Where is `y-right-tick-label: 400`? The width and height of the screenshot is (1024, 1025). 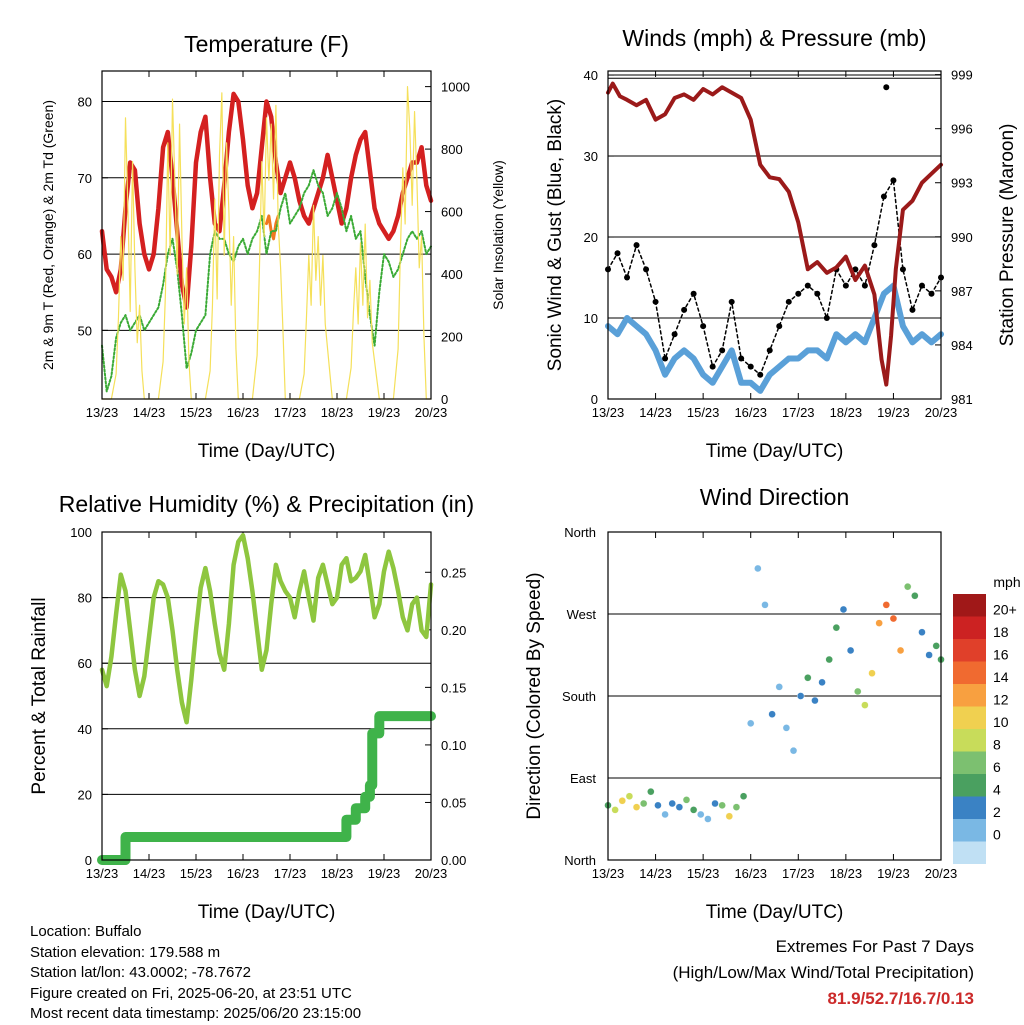 y-right-tick-label: 400 is located at coordinates (452, 274).